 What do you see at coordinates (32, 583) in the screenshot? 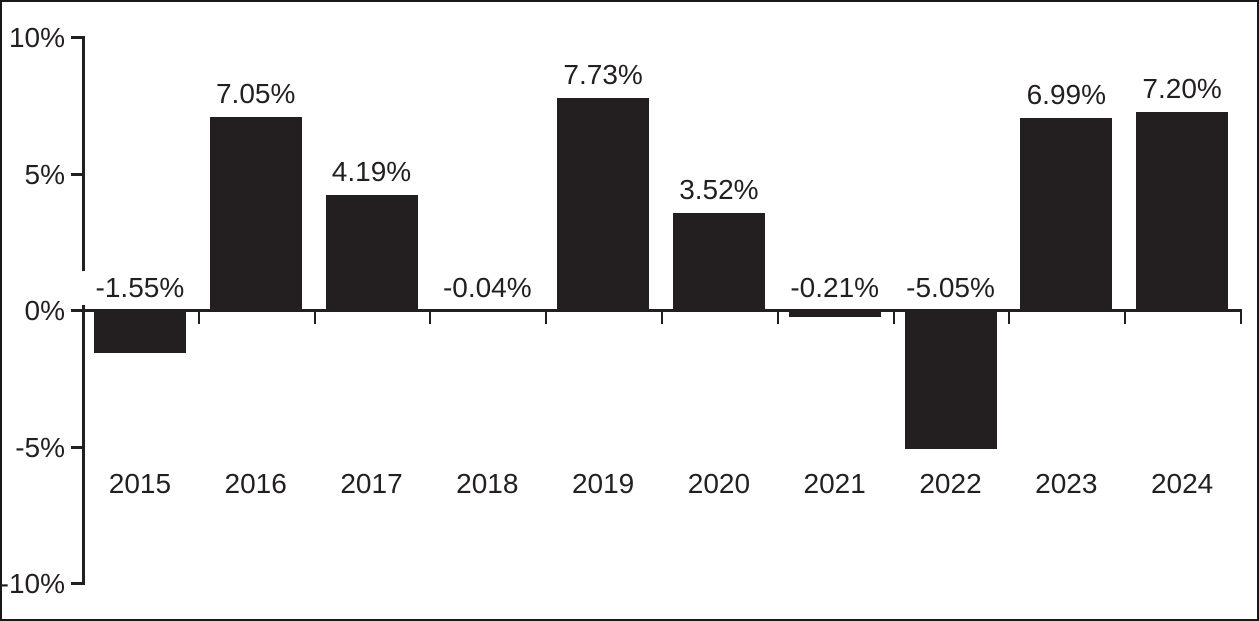
I see `y-tick-label: -10%` at bounding box center [32, 583].